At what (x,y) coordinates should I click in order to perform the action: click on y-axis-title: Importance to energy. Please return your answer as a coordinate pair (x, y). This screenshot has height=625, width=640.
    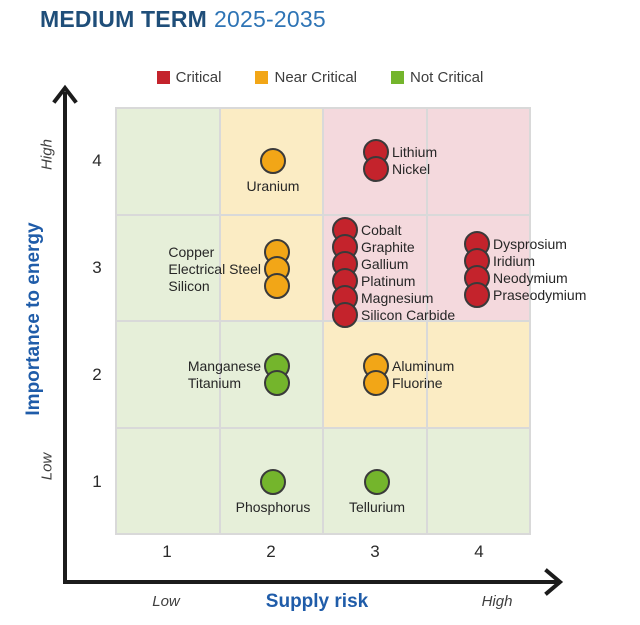
    Looking at the image, I should click on (33, 319).